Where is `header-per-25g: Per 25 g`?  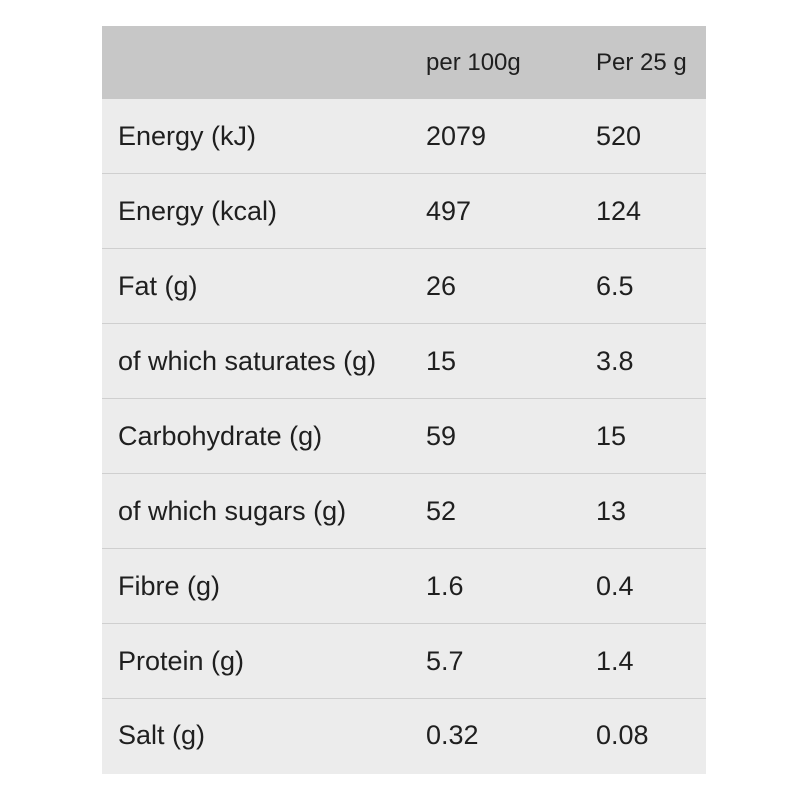 header-per-25g: Per 25 g is located at coordinates (641, 62).